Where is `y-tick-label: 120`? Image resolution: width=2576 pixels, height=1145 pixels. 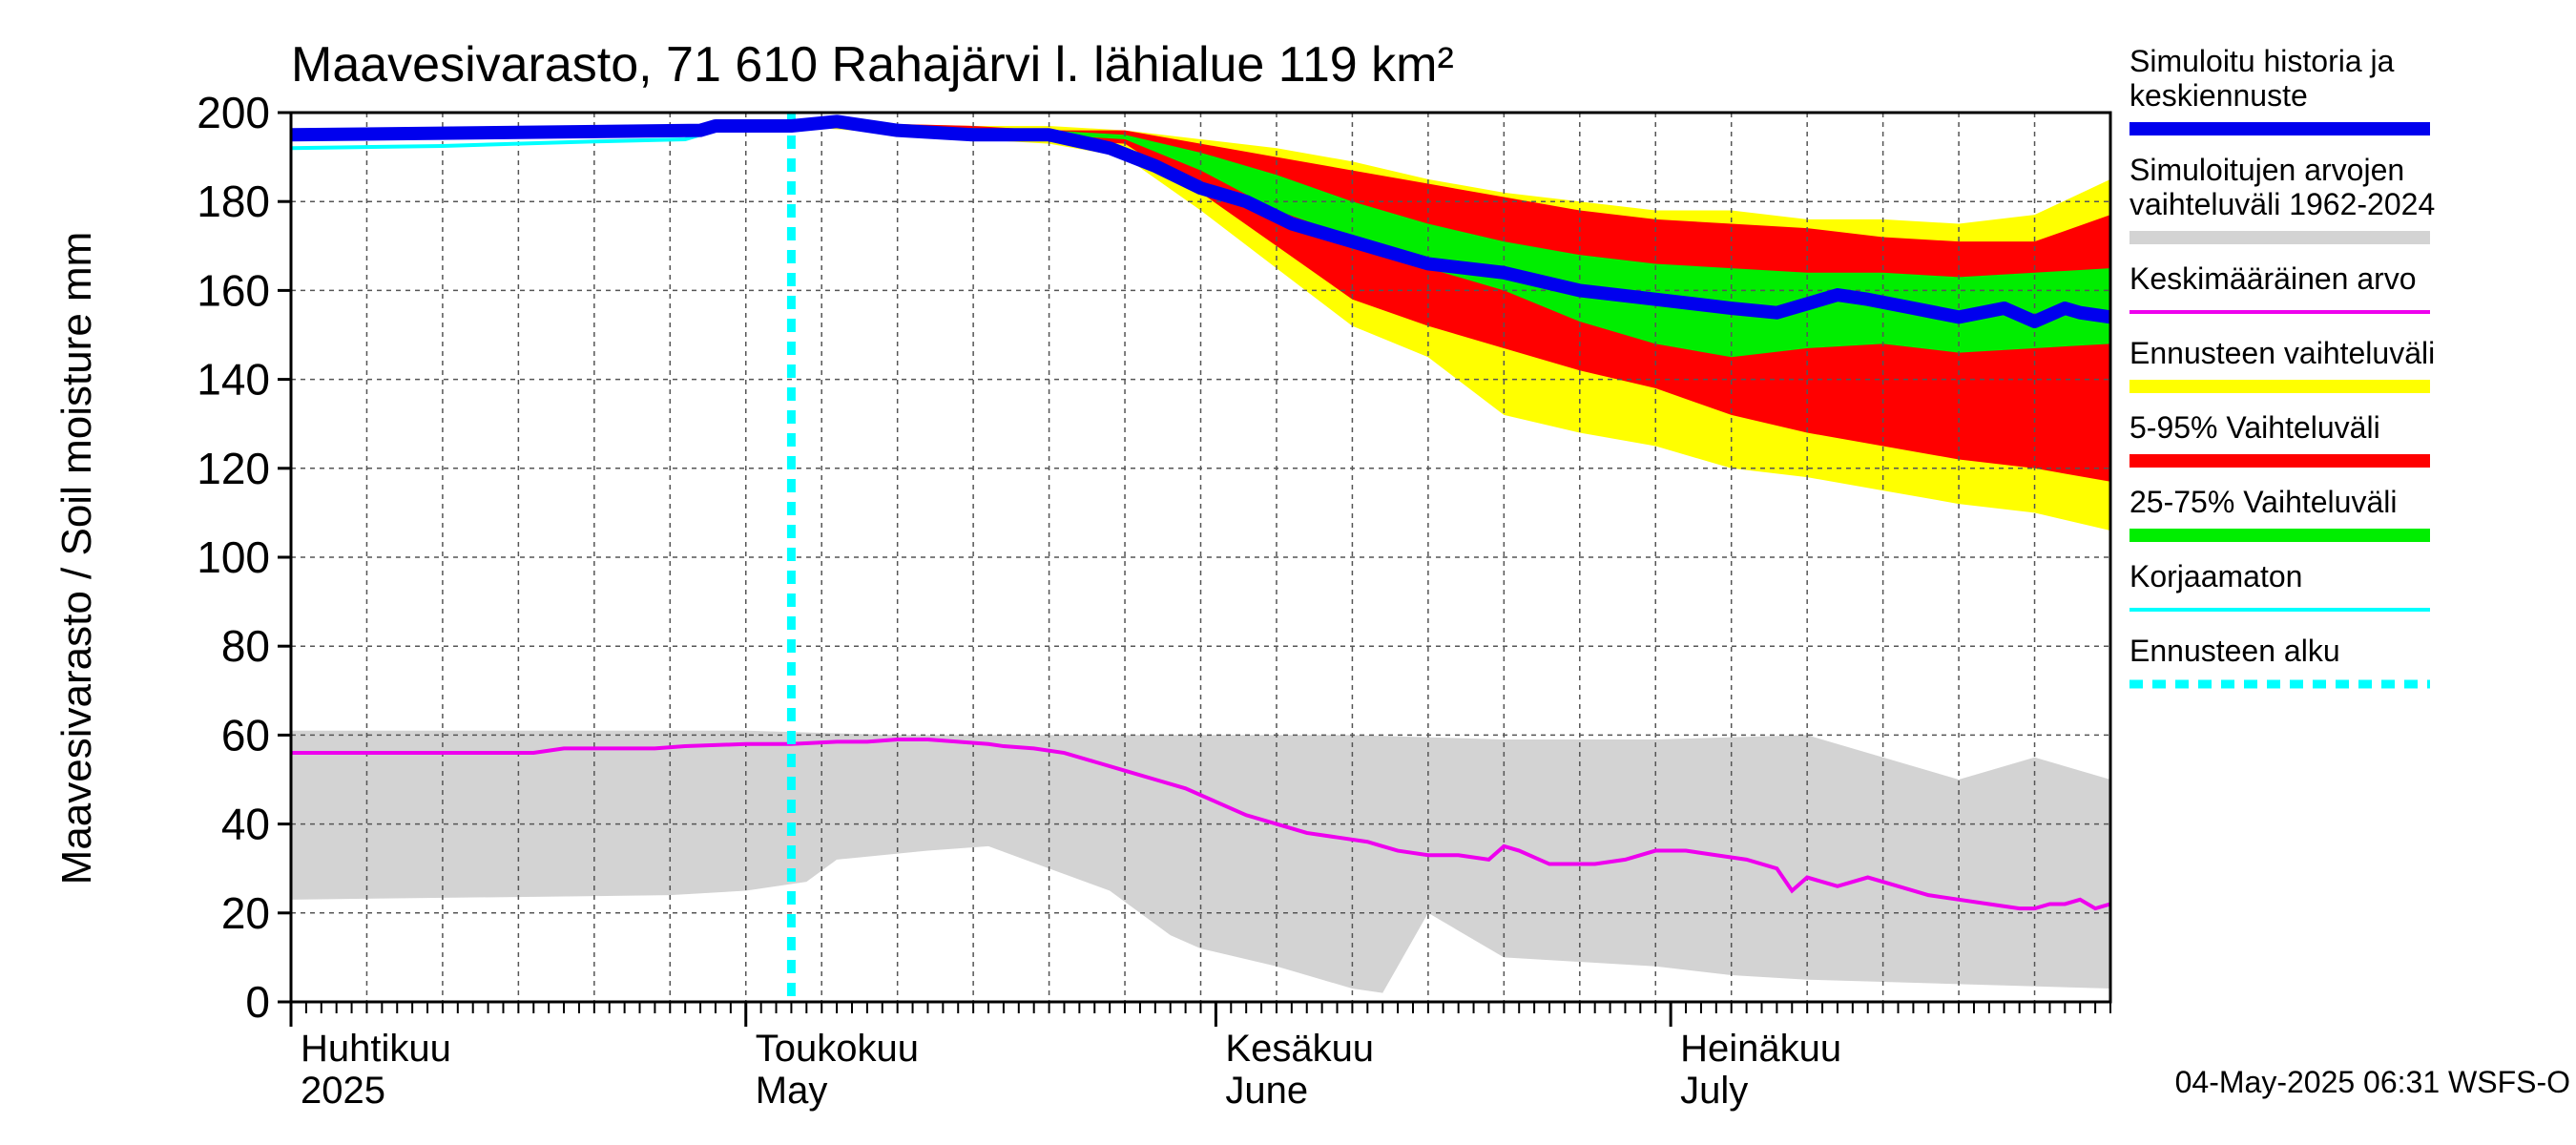
y-tick-label: 120 is located at coordinates (233, 469).